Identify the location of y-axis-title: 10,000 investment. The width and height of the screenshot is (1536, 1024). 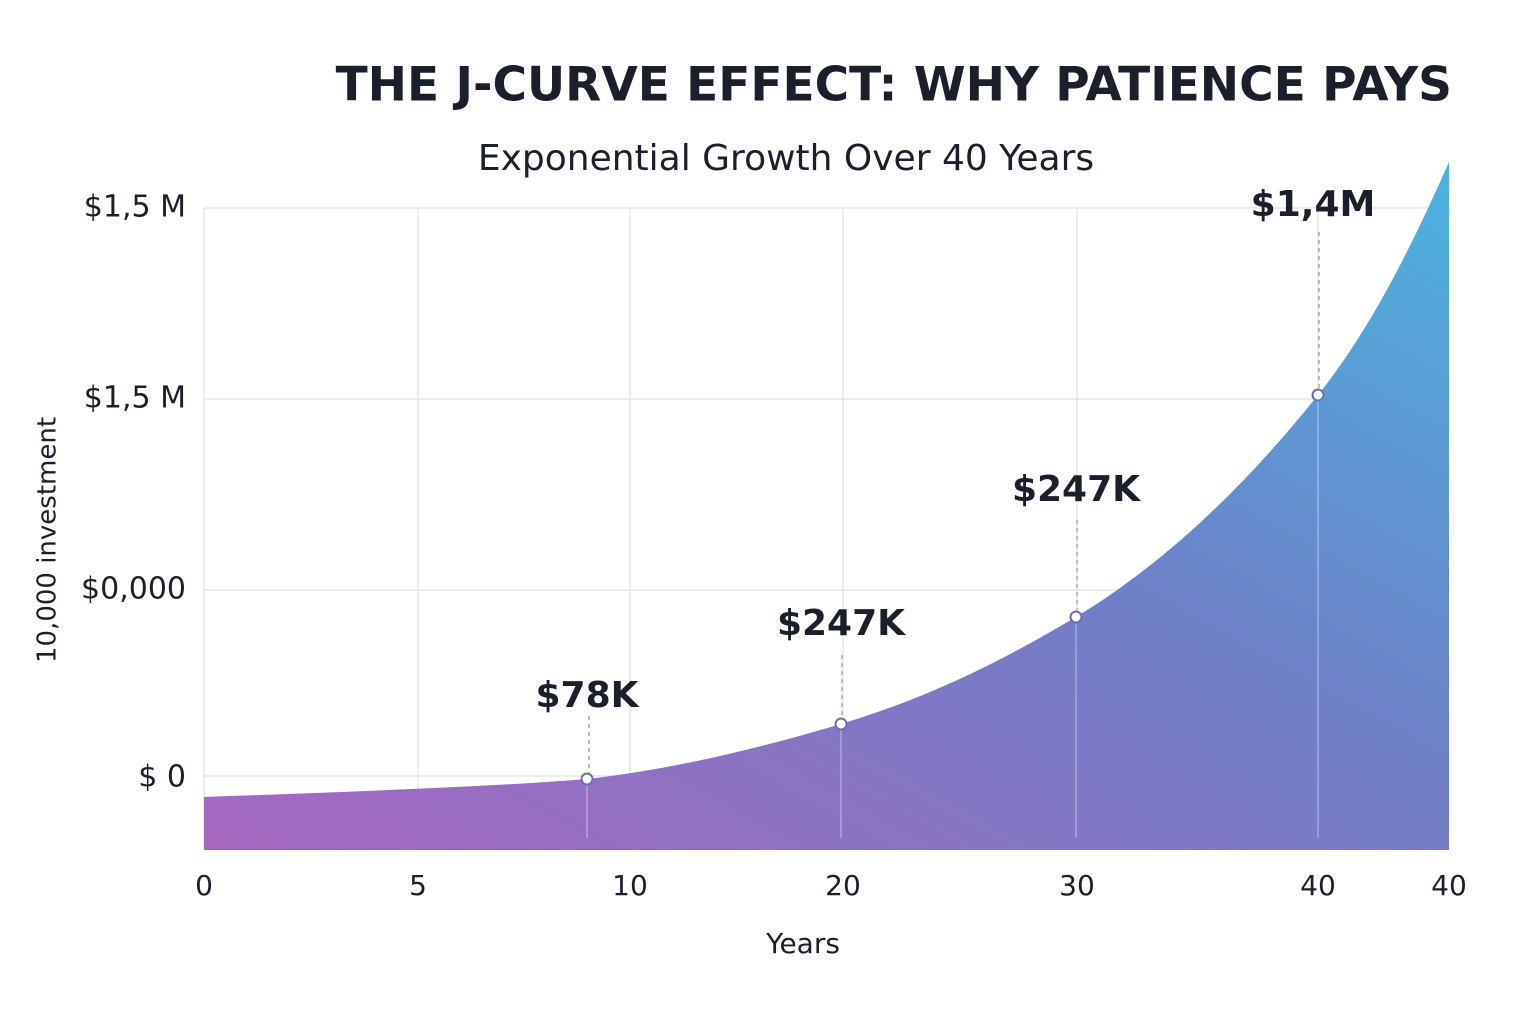
(48, 540).